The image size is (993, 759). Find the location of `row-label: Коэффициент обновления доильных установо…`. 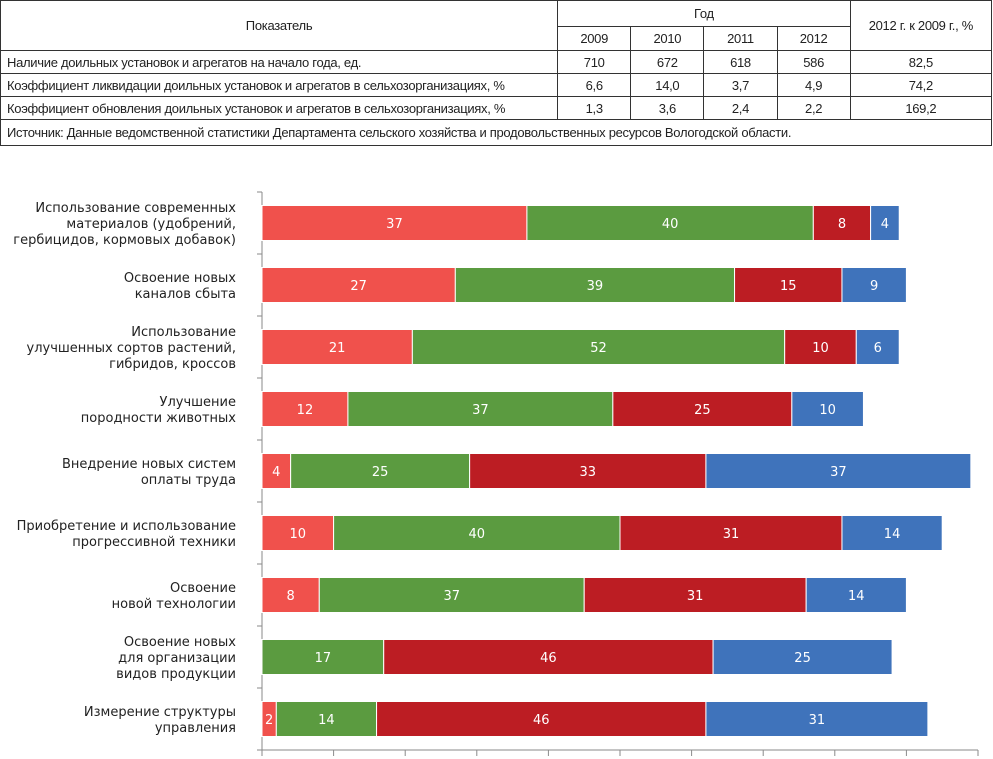

row-label: Коэффициент обновления доильных установо… is located at coordinates (279, 108).